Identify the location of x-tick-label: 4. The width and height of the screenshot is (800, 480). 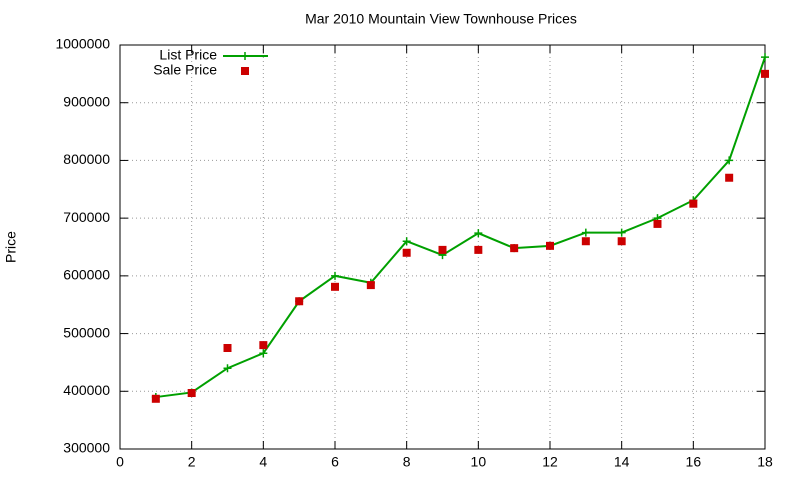
(263, 462).